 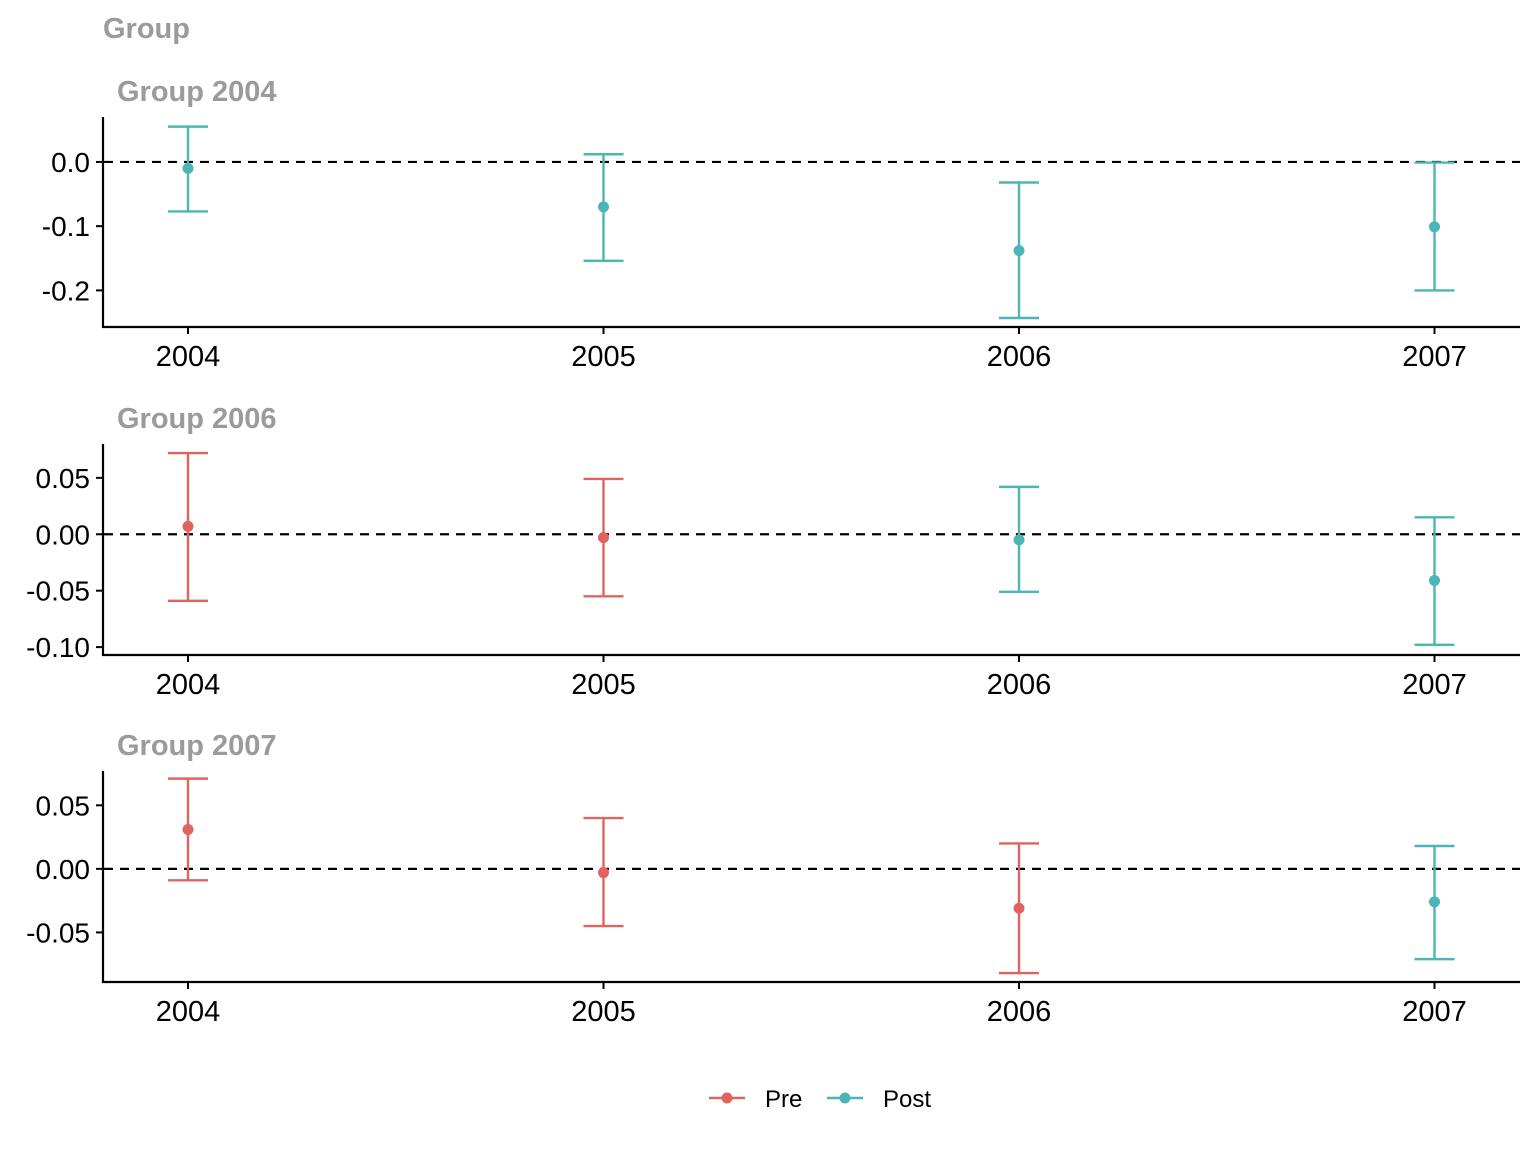 What do you see at coordinates (907, 1099) in the screenshot?
I see `legend-label: Post` at bounding box center [907, 1099].